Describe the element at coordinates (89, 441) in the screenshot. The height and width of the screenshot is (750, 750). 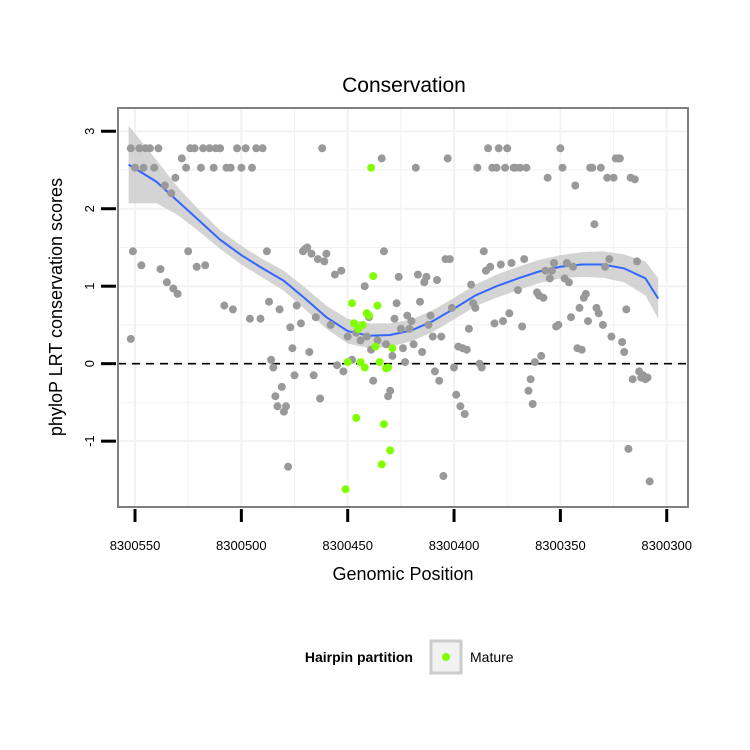
I see `y-tick-label: -1` at that location.